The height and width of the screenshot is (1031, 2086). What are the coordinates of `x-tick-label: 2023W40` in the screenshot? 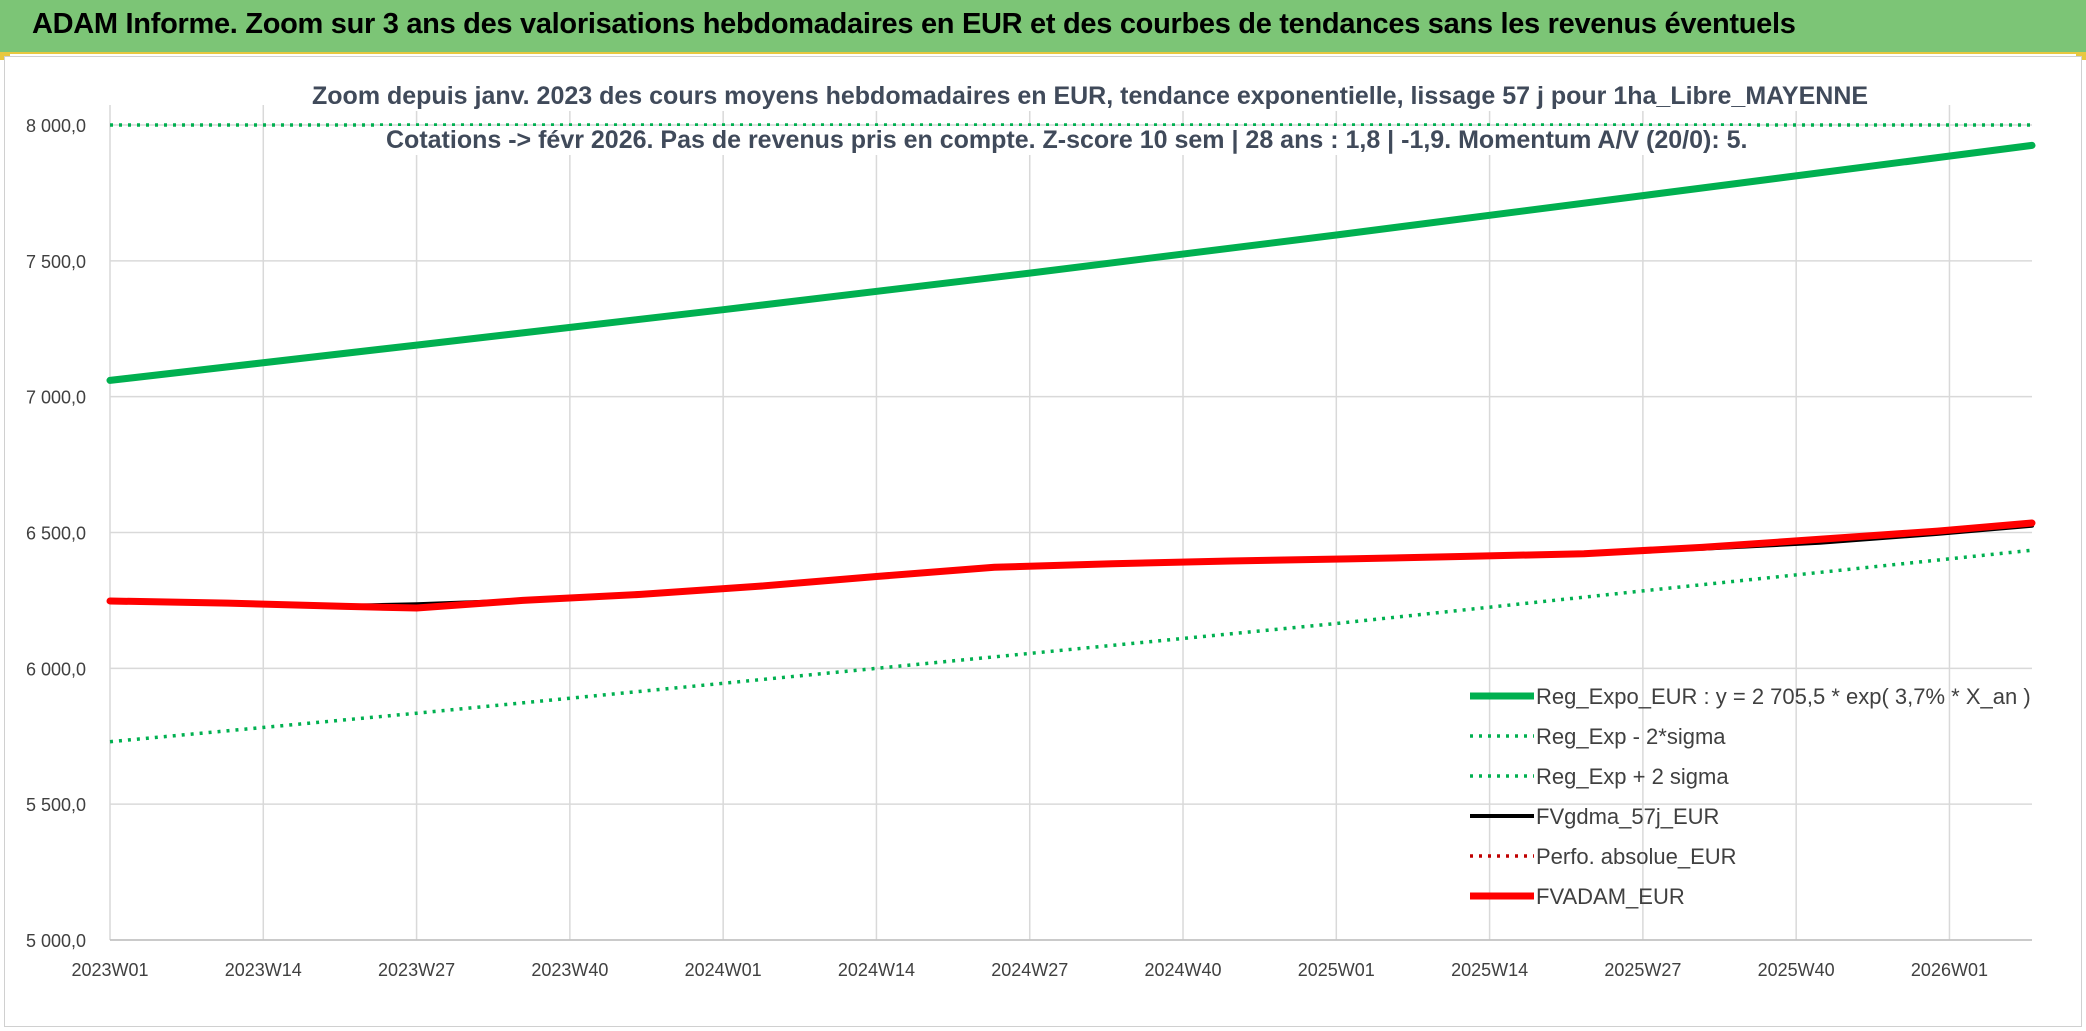 It's located at (569, 970).